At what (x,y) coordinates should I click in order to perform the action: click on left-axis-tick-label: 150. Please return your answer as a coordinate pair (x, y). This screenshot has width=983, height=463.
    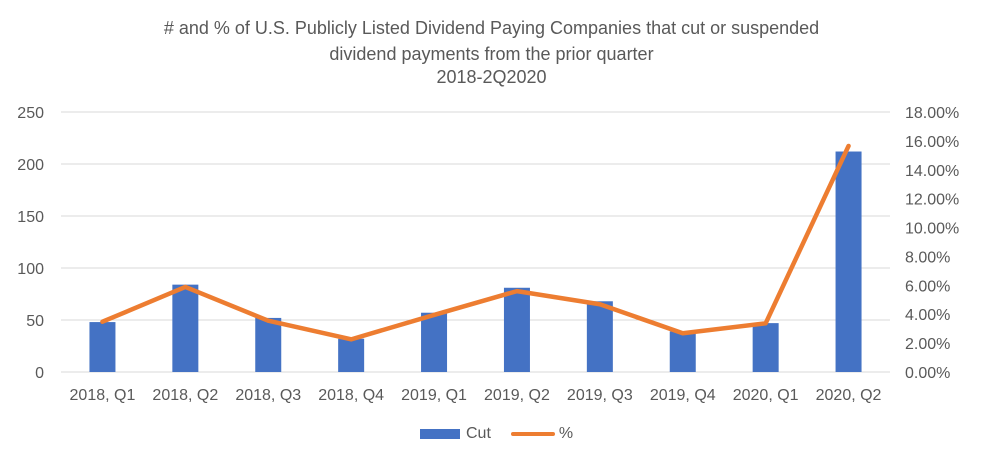
    Looking at the image, I should click on (30, 217).